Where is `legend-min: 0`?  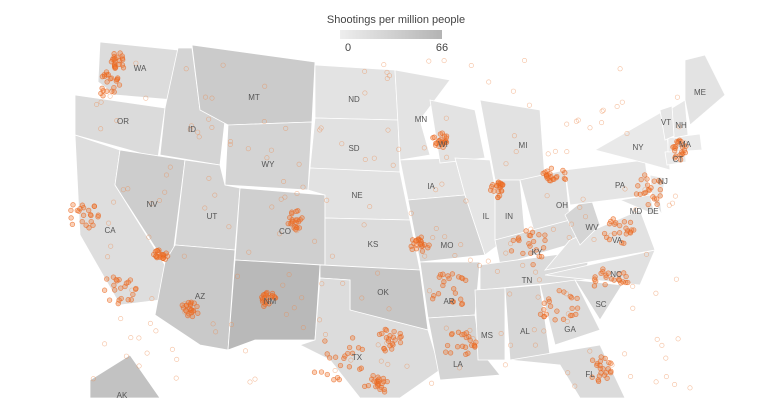
legend-min: 0 is located at coordinates (348, 48).